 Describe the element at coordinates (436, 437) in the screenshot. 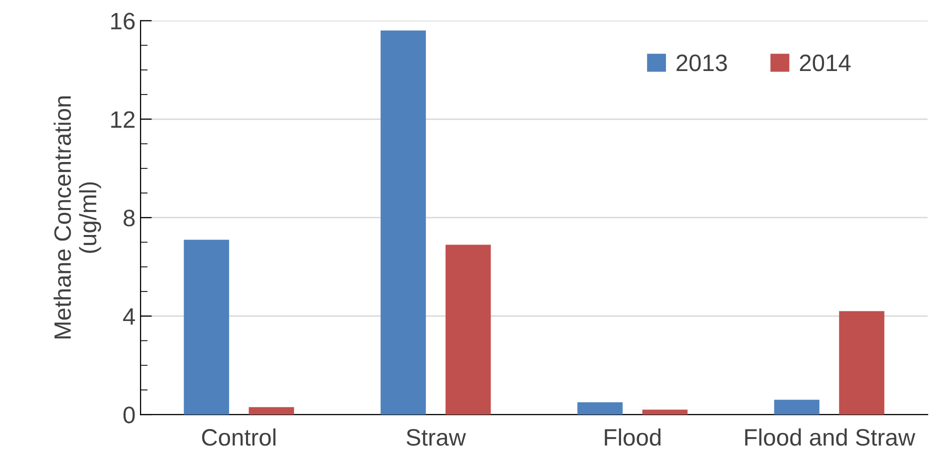

I see `x-tick-label: Straw` at that location.